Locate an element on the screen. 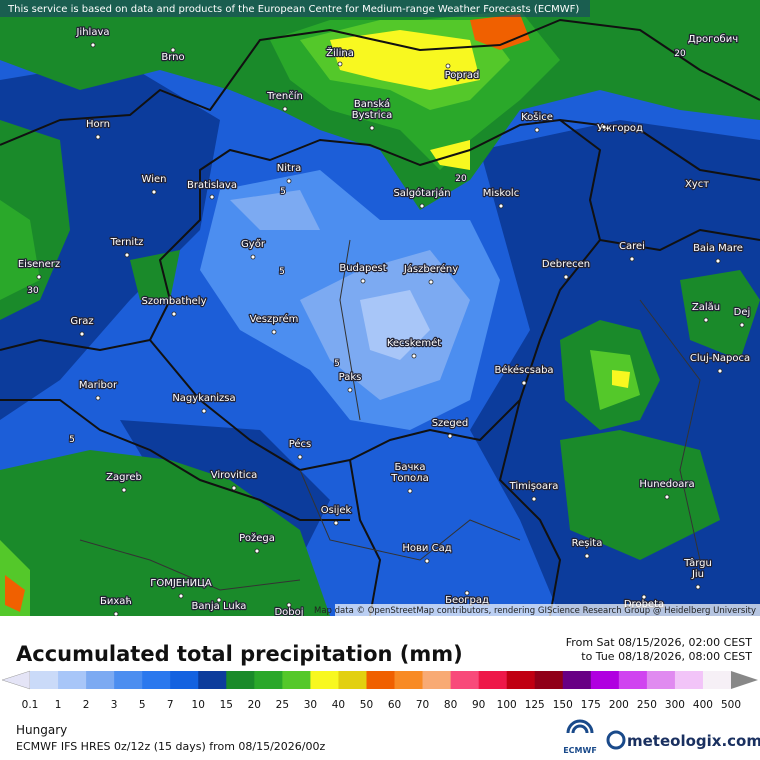 The width and height of the screenshot is (760, 760). place-label: Wien is located at coordinates (154, 179).